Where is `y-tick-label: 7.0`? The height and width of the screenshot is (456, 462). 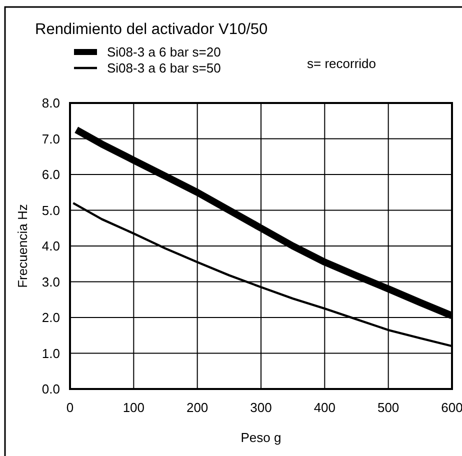
y-tick-label: 7.0 is located at coordinates (51, 138).